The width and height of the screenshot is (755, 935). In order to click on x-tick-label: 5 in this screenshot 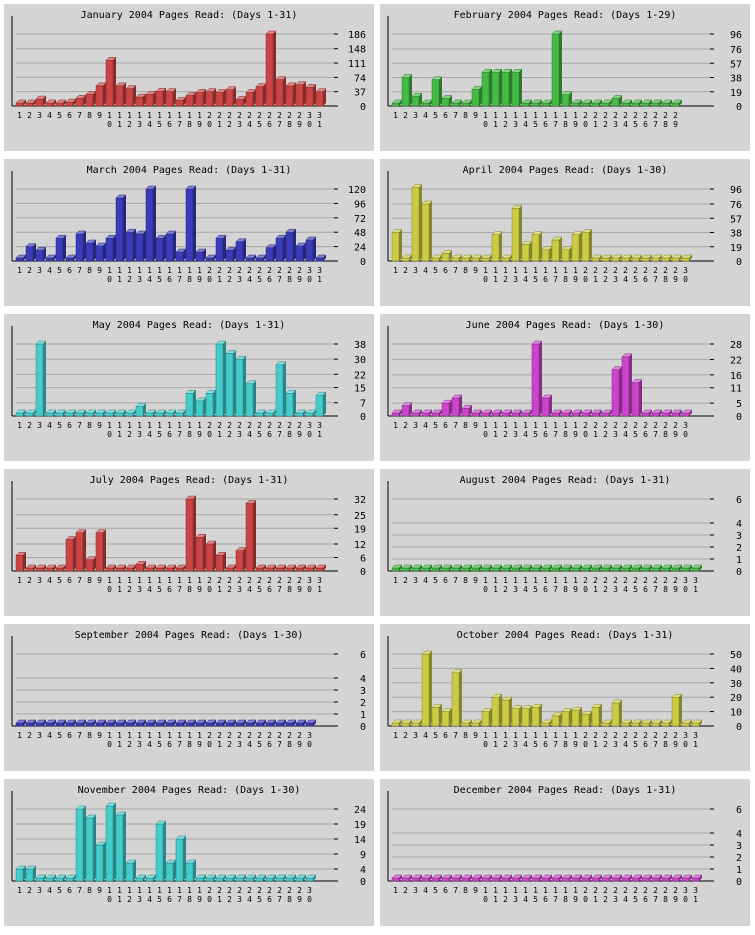, I will do `click(435, 425)`.